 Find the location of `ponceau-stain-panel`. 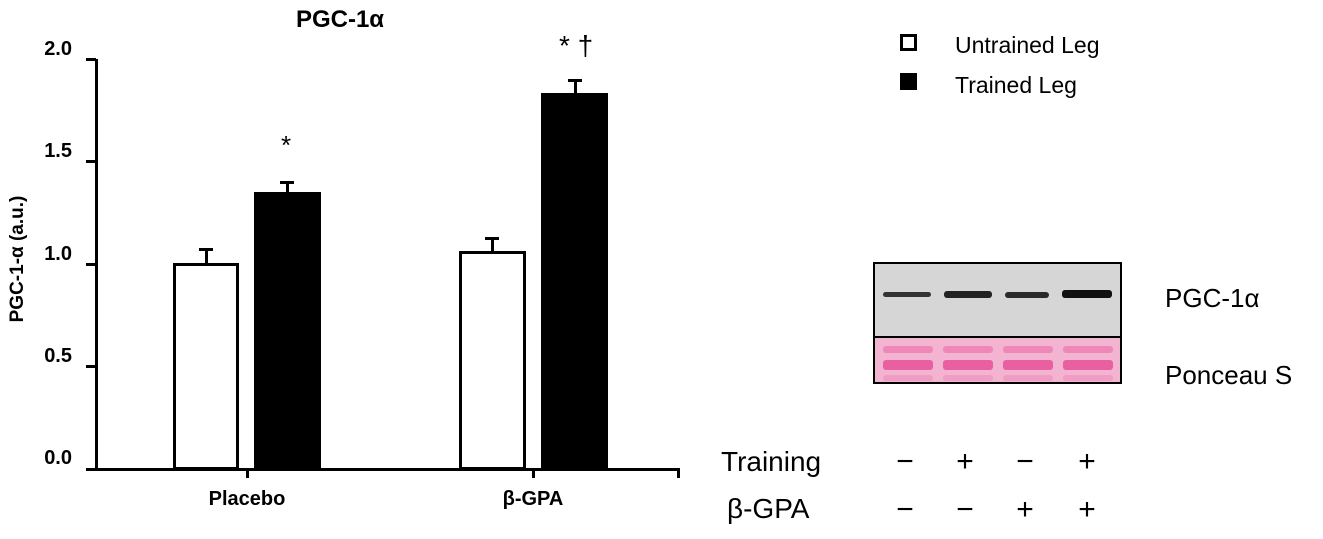

ponceau-stain-panel is located at coordinates (997, 360).